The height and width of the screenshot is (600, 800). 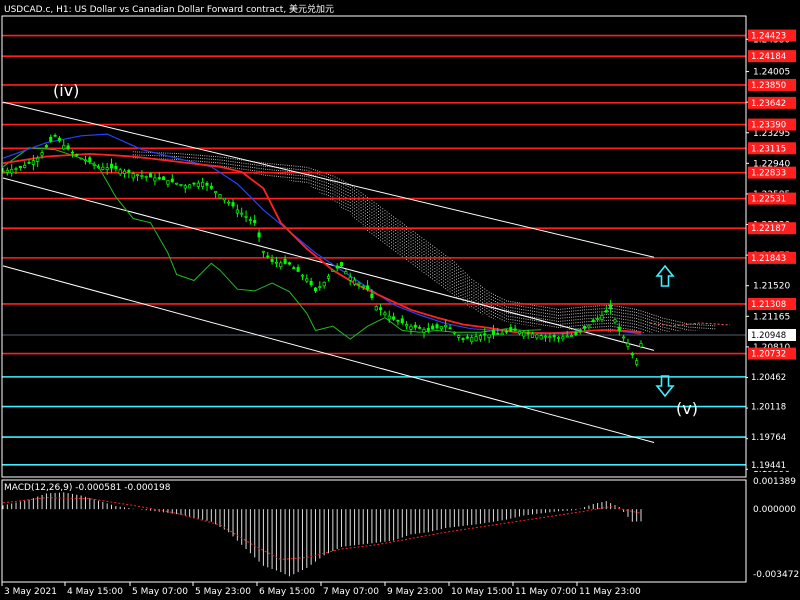 What do you see at coordinates (665, 275) in the screenshot?
I see `hollow-up-arrow-icon` at bounding box center [665, 275].